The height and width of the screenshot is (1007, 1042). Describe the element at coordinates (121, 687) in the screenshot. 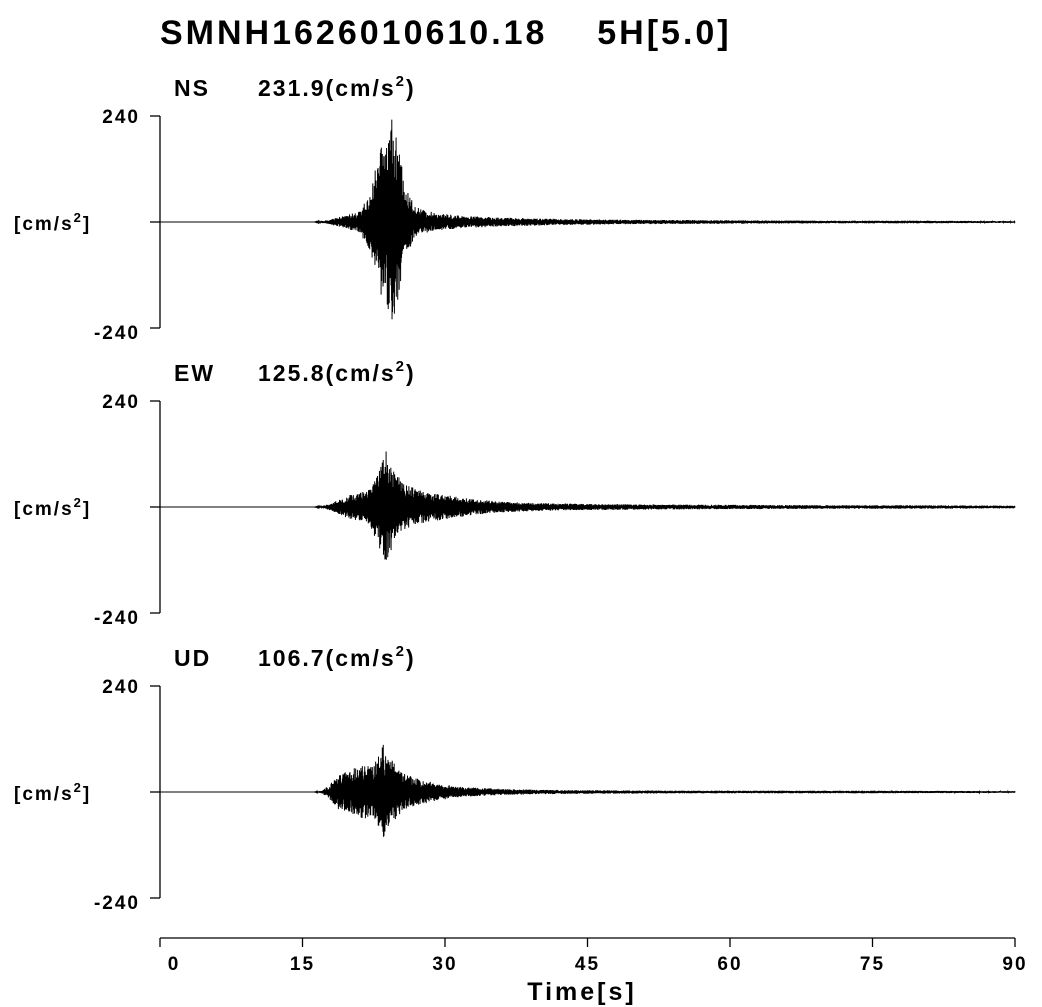

I see `panel-ud-ytick-top-label: 240` at that location.